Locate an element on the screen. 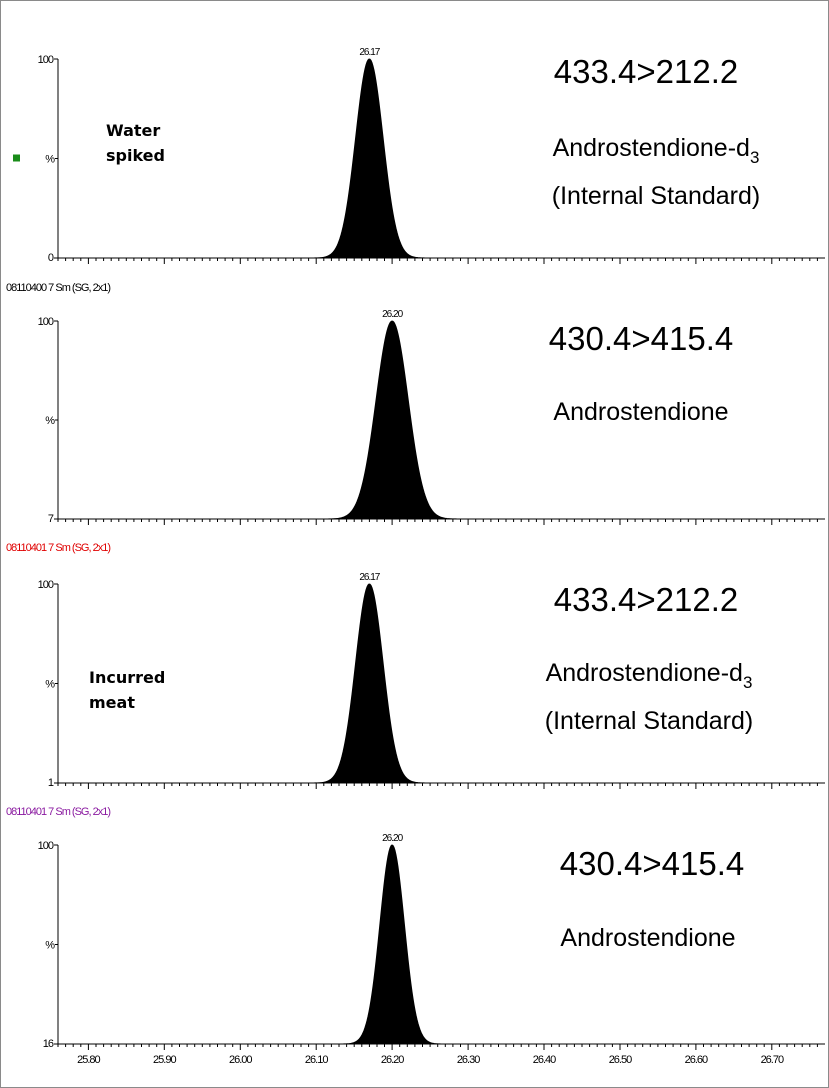  x-tick-label: 26.20 is located at coordinates (392, 1060).